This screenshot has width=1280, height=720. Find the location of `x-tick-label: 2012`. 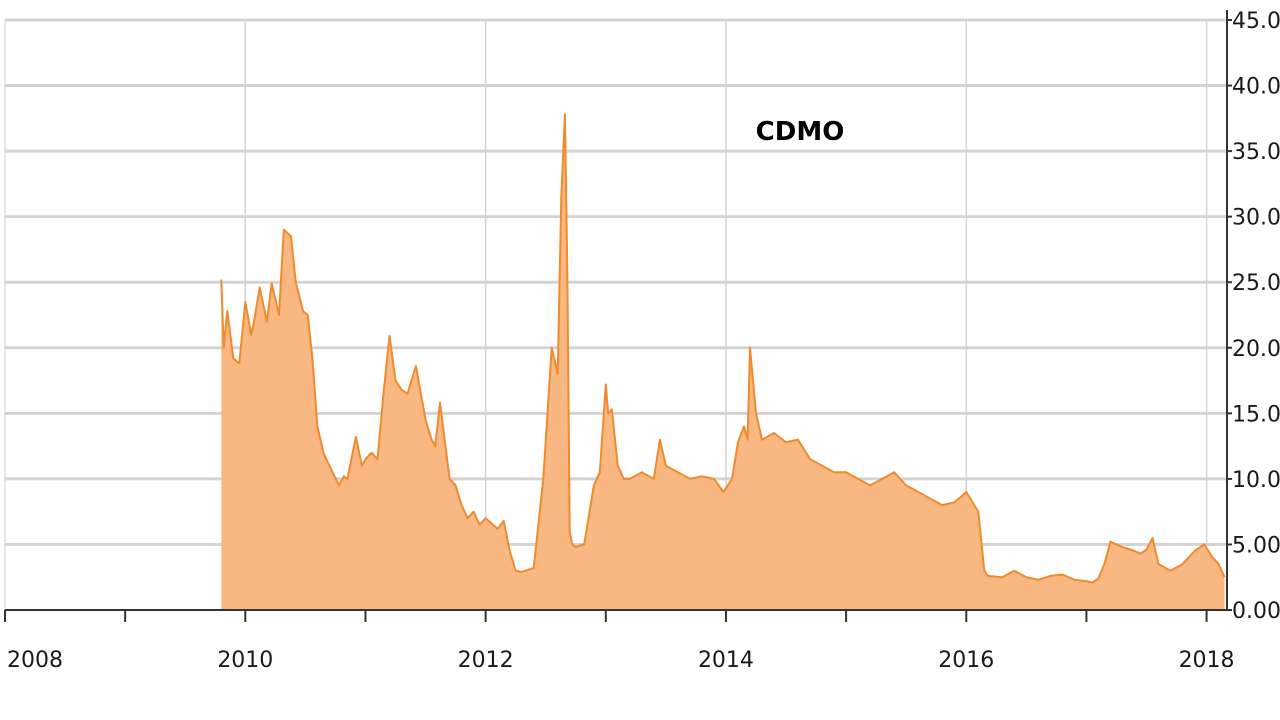

x-tick-label: 2012 is located at coordinates (486, 660).